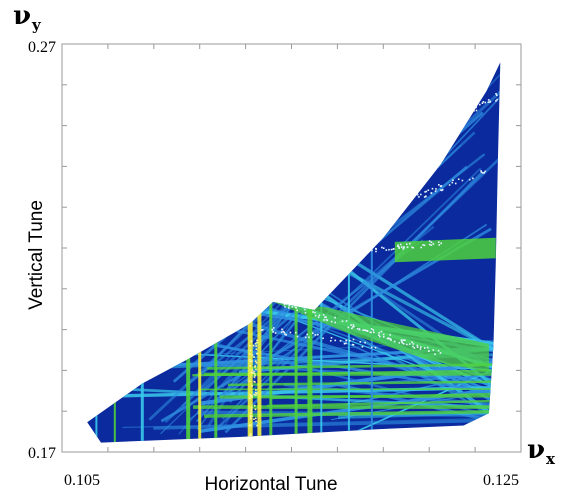 This screenshot has width=565, height=504. I want to click on x-symbol-label: νx, so click(541, 451).